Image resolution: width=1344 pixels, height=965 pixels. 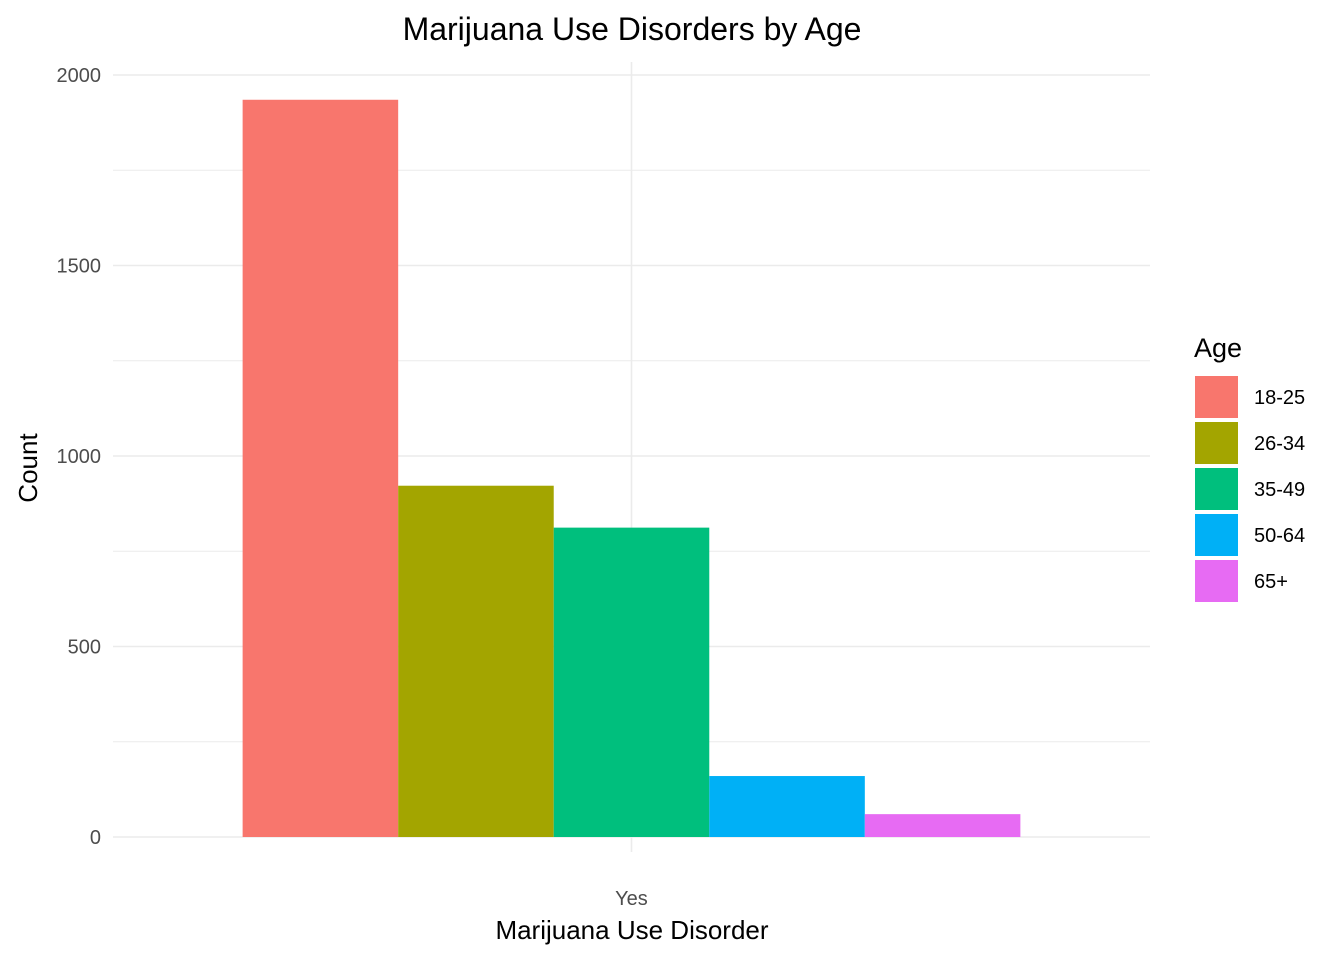 I want to click on legend-key-65plus, so click(x=1216, y=581).